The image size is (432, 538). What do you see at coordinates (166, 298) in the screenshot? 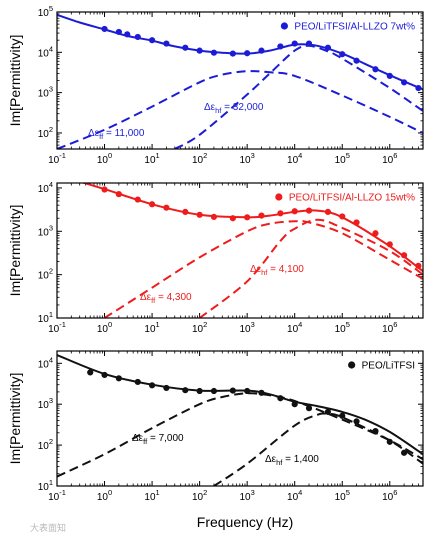
I see `relaxation-strength-label: Δεff = 4,300` at bounding box center [166, 298].